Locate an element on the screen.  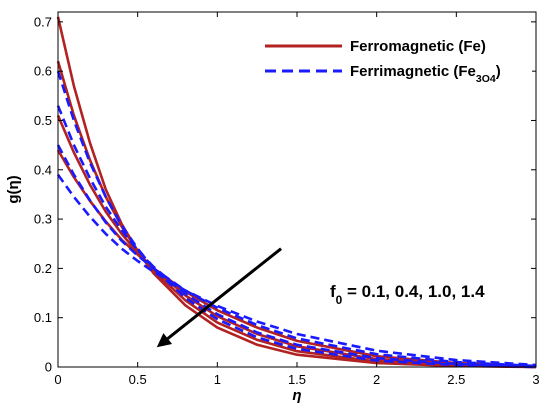
annotation-text: f0 = 0.1, 0.4, 1.0, 1.4 is located at coordinates (407, 294).